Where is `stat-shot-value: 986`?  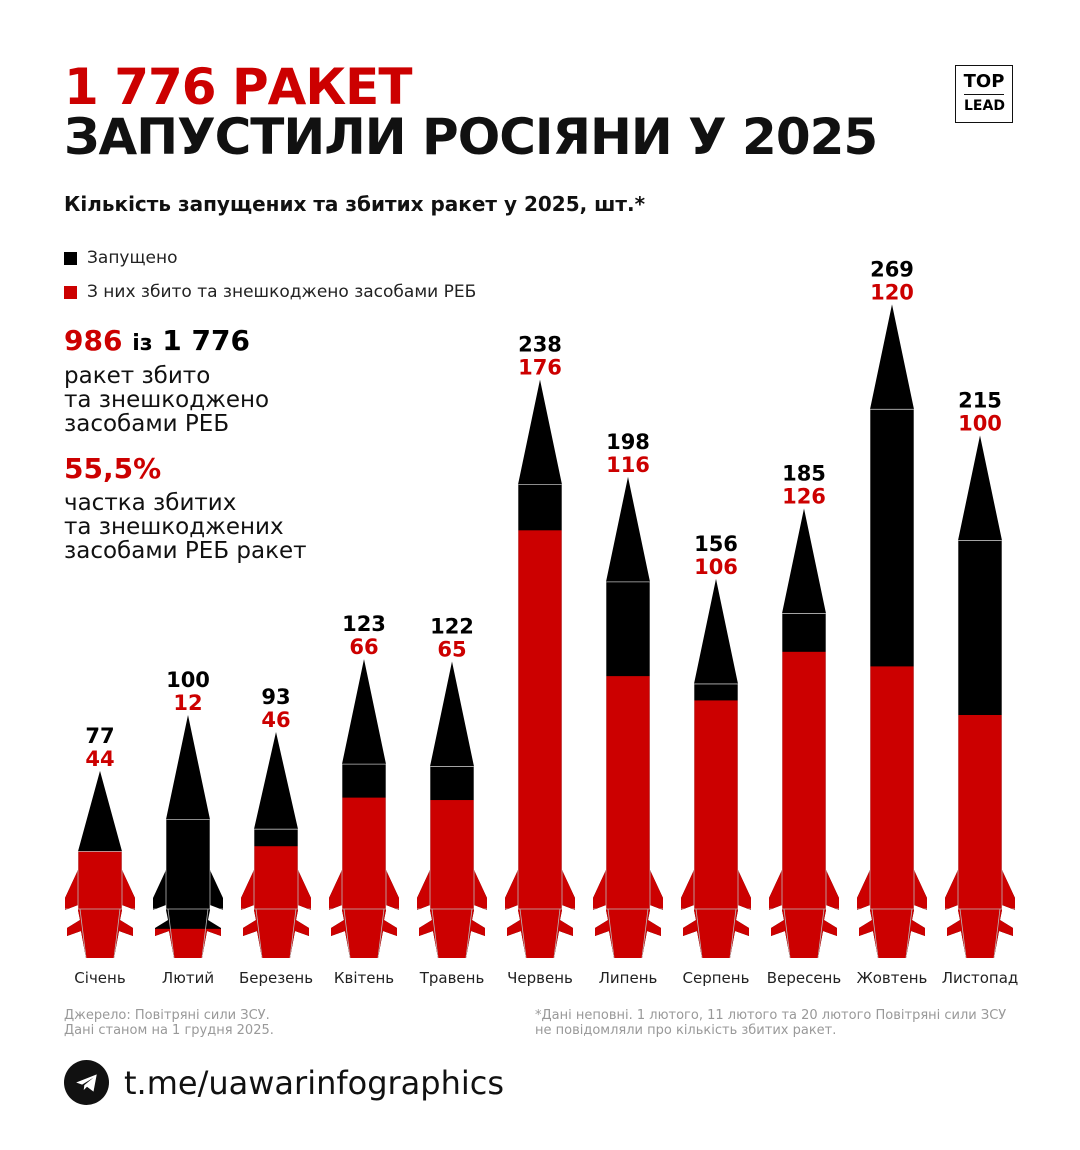 stat-shot-value: 986 is located at coordinates (93, 340).